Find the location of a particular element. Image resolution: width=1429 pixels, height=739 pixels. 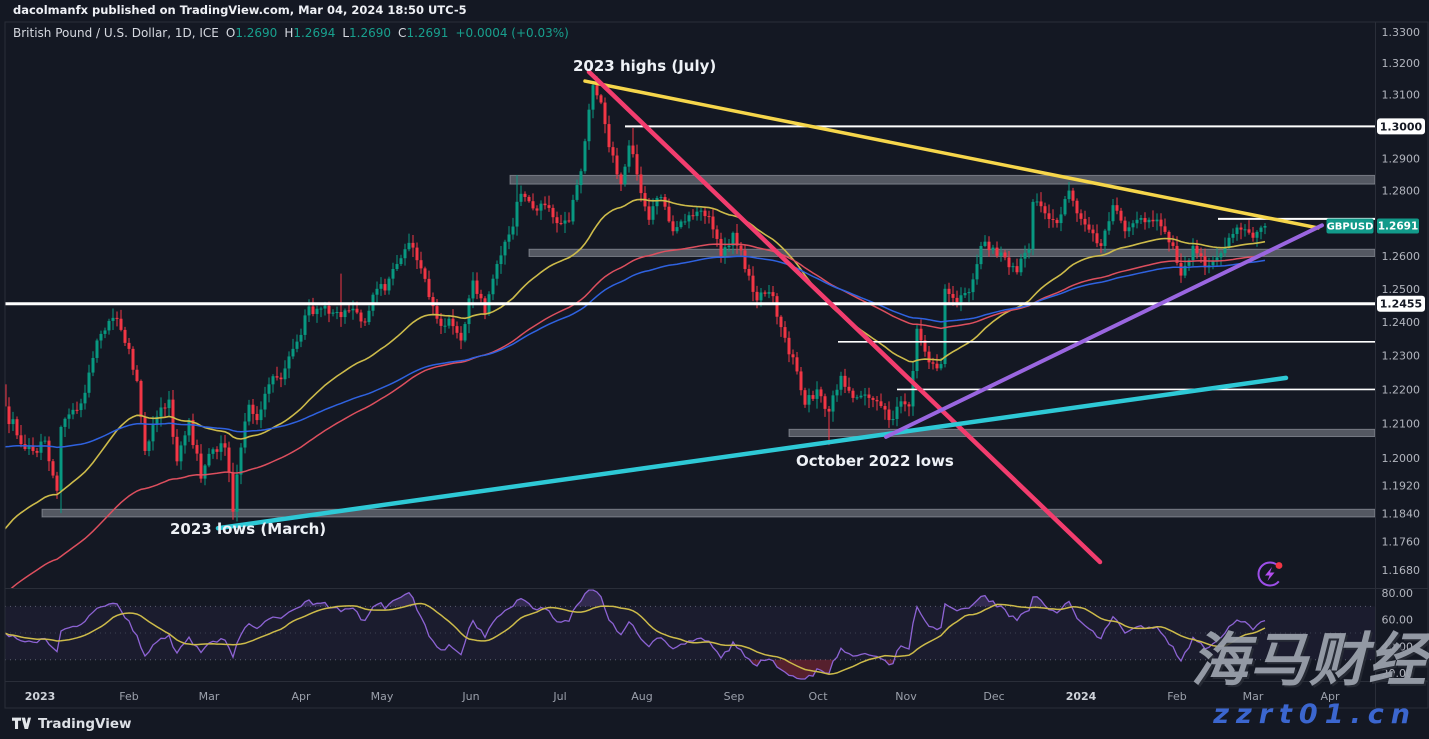

annotation-text: October 2022 lows is located at coordinates (875, 461).